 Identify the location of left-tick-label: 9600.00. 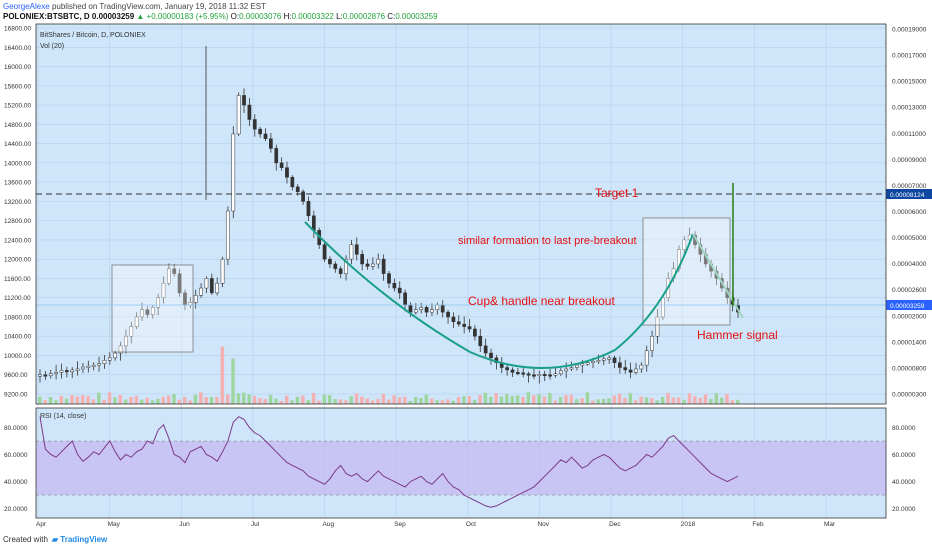
(16, 375).